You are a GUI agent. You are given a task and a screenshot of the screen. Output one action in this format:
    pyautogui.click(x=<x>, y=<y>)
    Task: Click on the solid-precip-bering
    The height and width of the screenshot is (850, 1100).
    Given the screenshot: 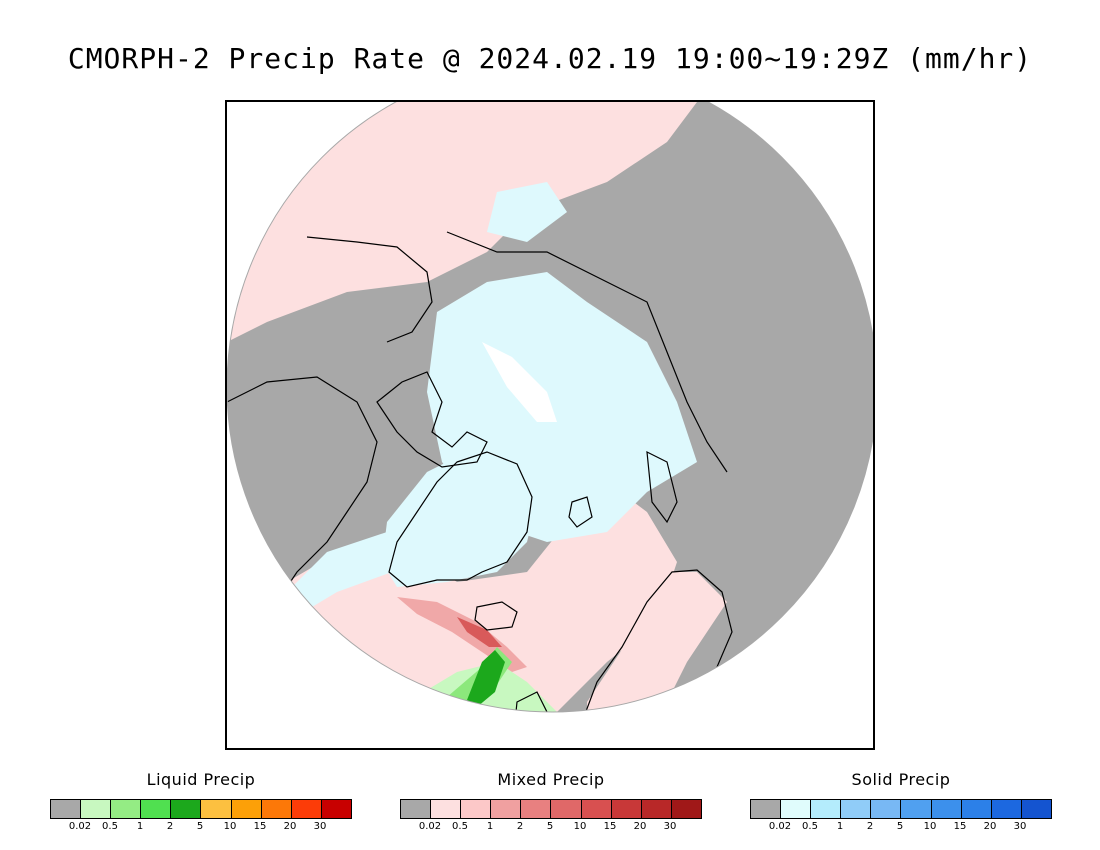 What is the action you would take?
    pyautogui.click(x=527, y=212)
    